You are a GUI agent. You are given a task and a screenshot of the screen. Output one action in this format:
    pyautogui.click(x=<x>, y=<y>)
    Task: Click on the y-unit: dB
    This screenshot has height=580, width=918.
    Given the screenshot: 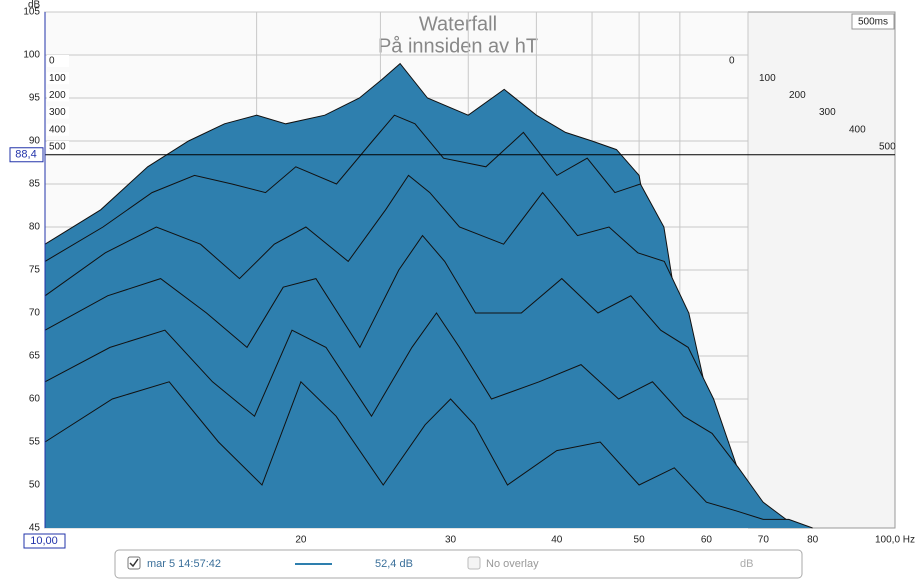 What is the action you would take?
    pyautogui.click(x=34, y=5)
    